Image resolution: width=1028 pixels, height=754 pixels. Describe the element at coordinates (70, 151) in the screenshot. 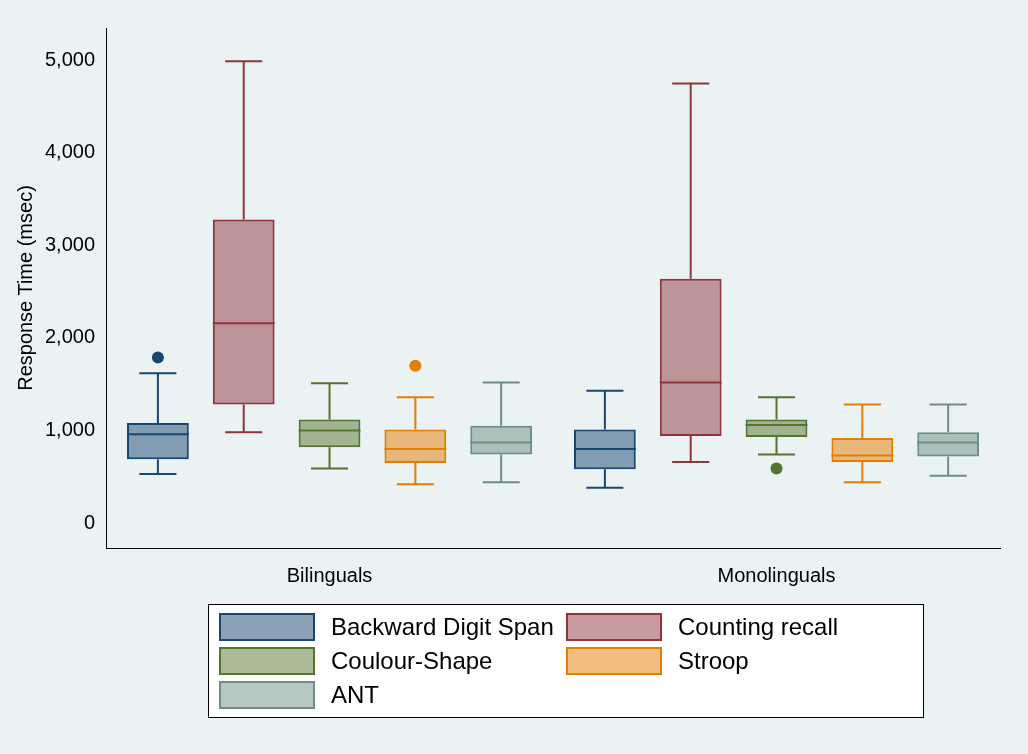

I see `y-tick-label: 4,000` at that location.